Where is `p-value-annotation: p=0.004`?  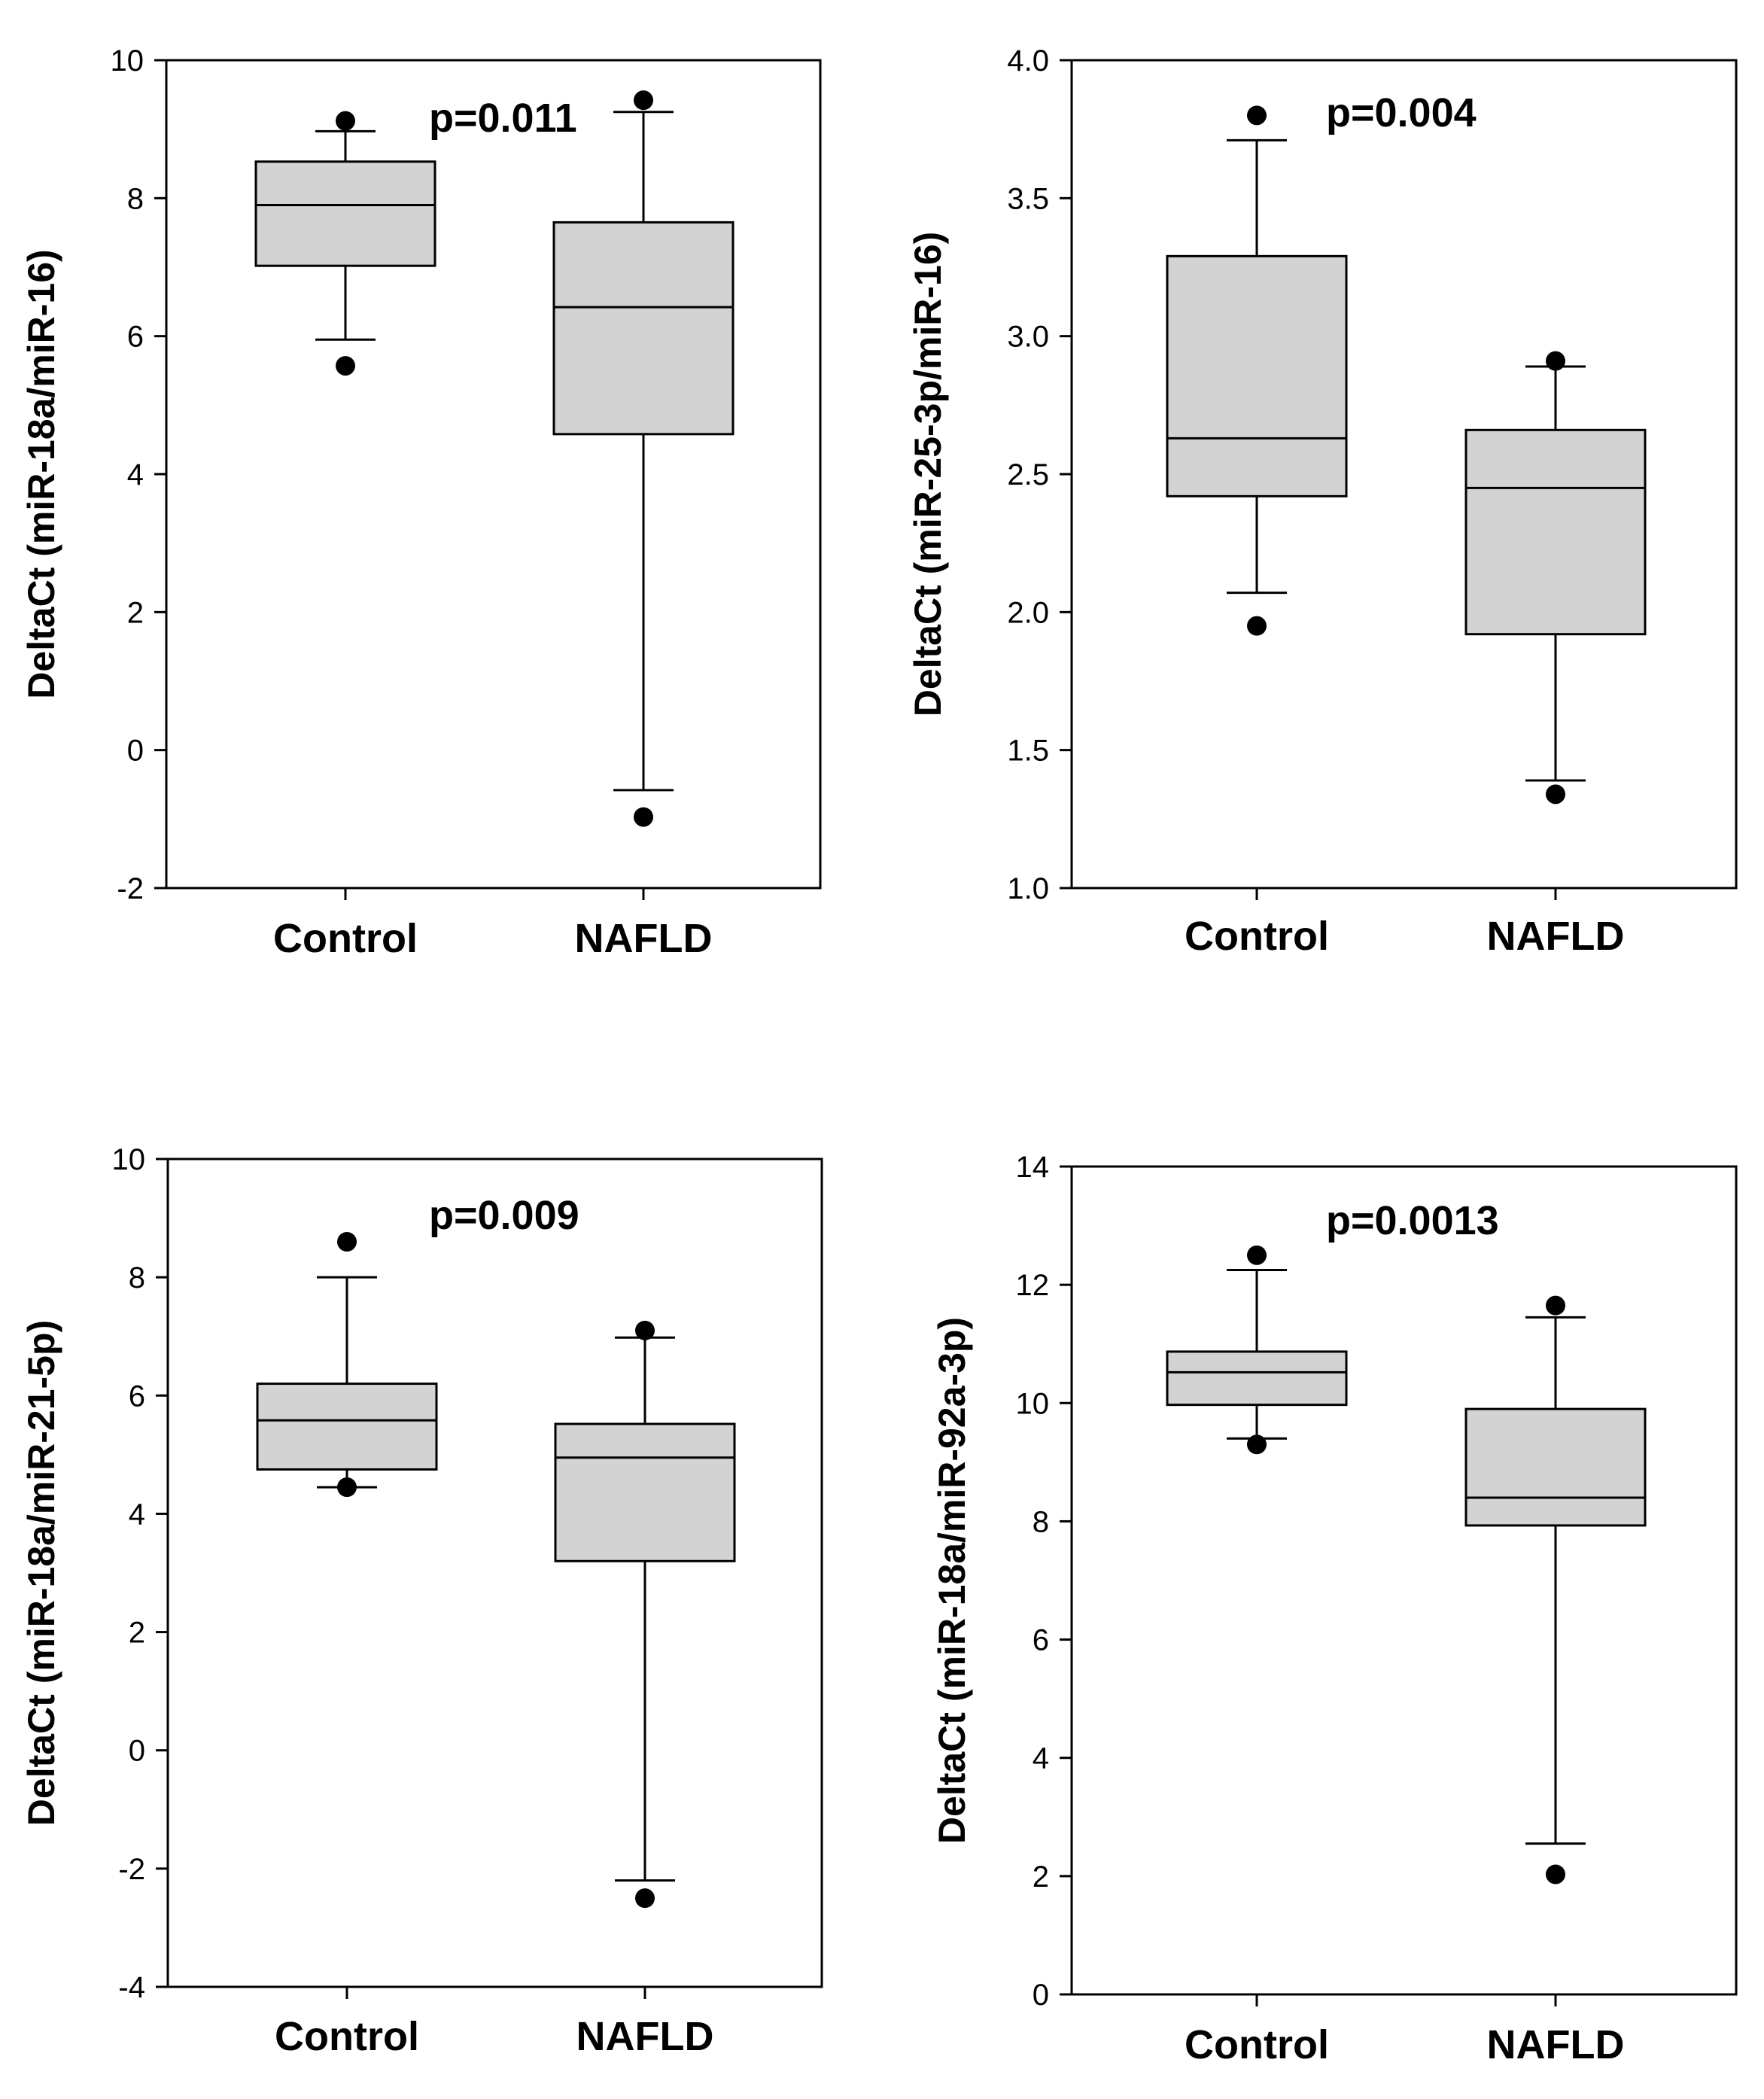 p-value-annotation: p=0.004 is located at coordinates (1401, 112).